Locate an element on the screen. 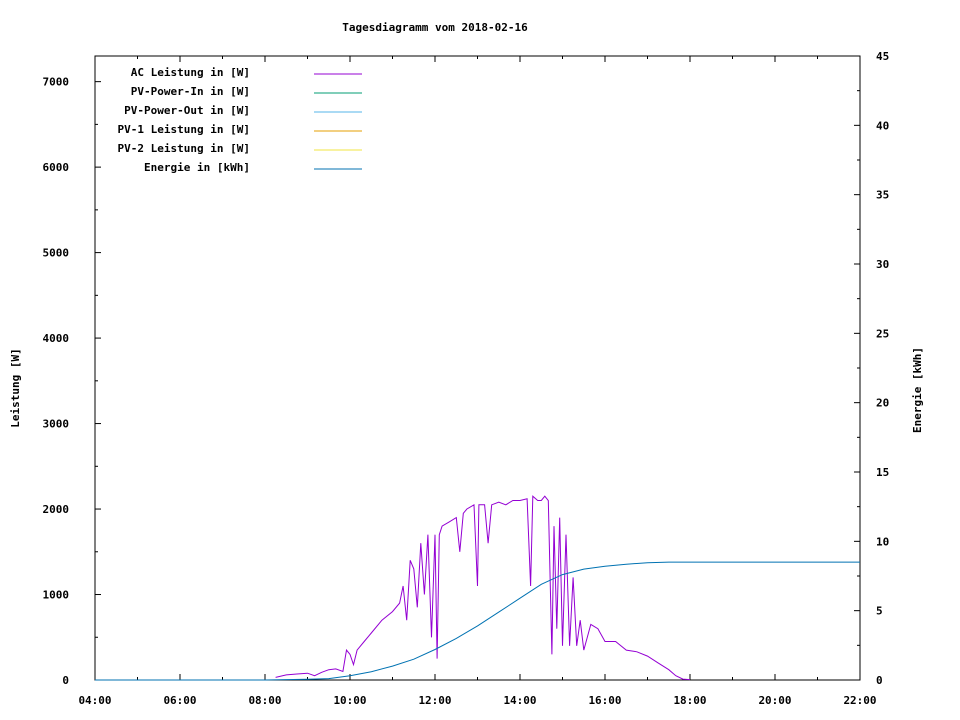  legend-label: PV-2 Leistung in [W] is located at coordinates (184, 148).